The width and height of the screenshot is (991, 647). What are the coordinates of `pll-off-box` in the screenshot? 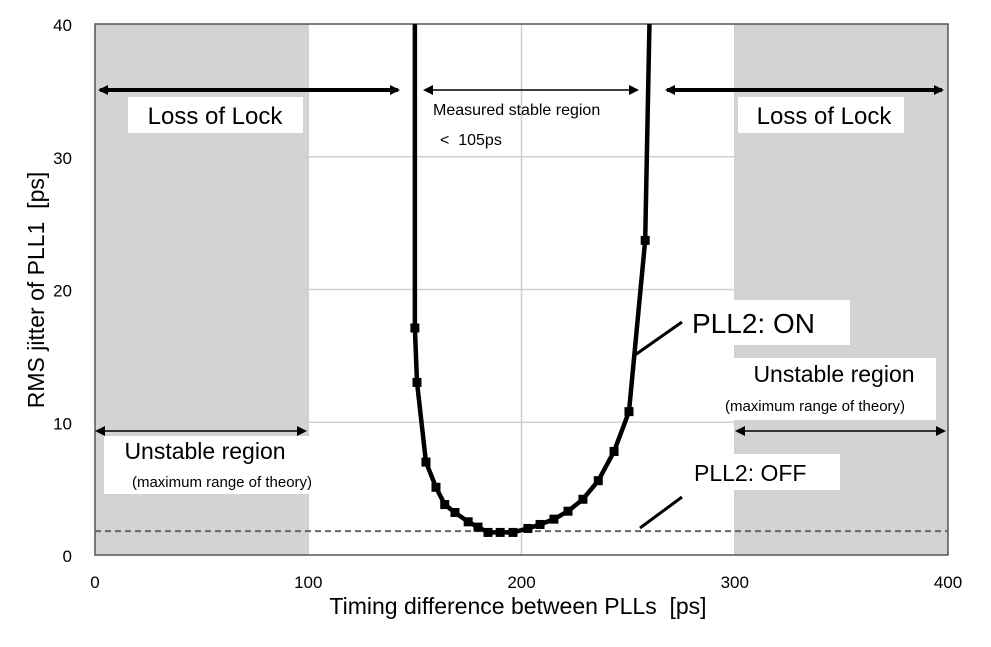 It's located at (762, 472).